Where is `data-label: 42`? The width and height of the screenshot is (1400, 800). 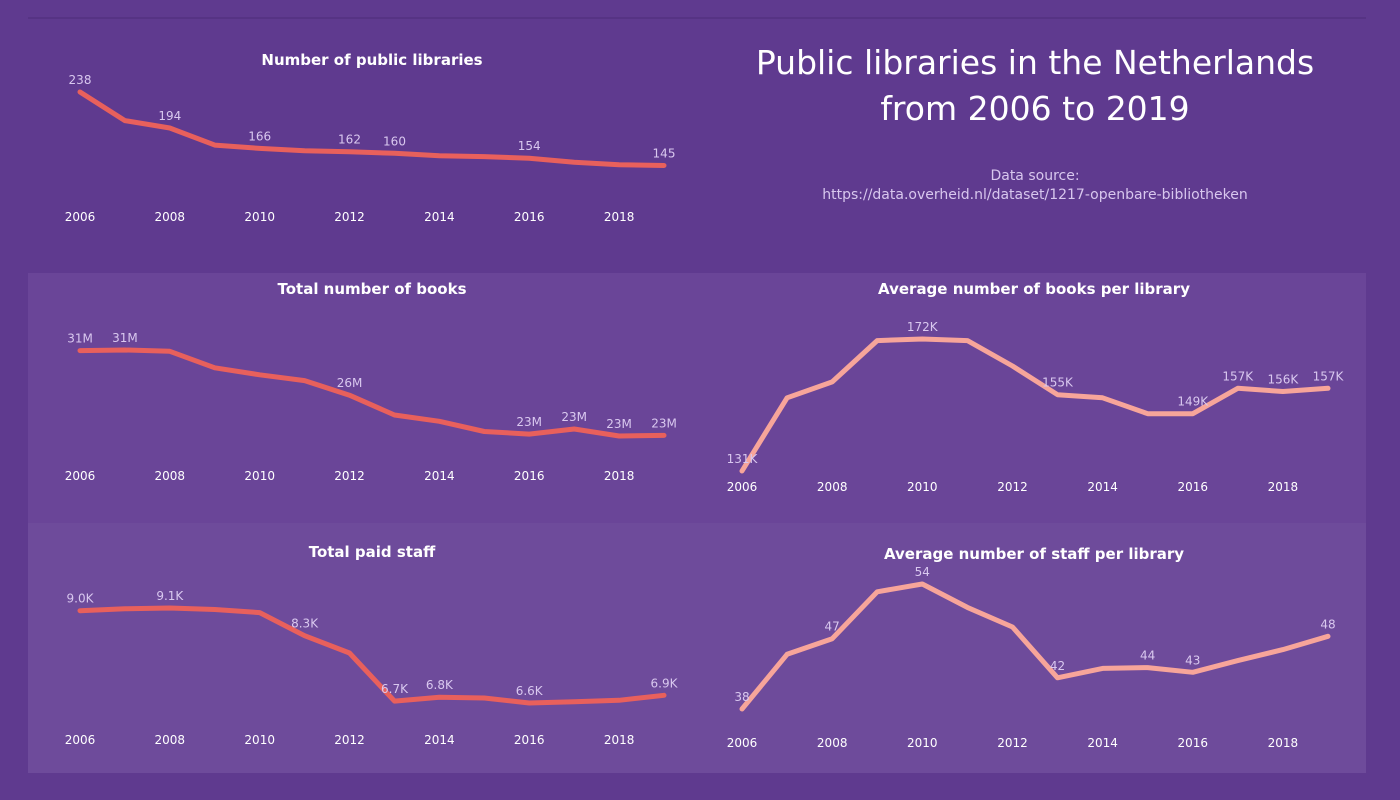
data-label: 42 is located at coordinates (1057, 666).